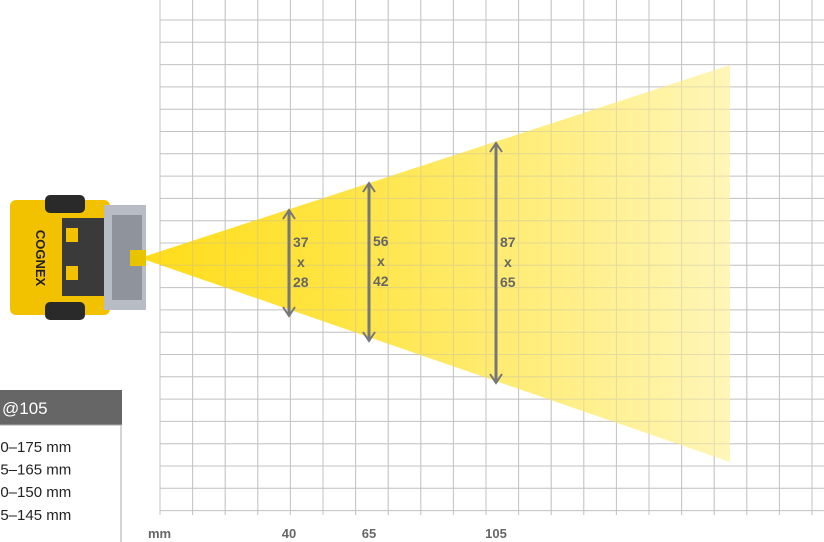 Image resolution: width=824 pixels, height=542 pixels. What do you see at coordinates (35, 447) in the screenshot?
I see `table-row: 50–175 mm` at bounding box center [35, 447].